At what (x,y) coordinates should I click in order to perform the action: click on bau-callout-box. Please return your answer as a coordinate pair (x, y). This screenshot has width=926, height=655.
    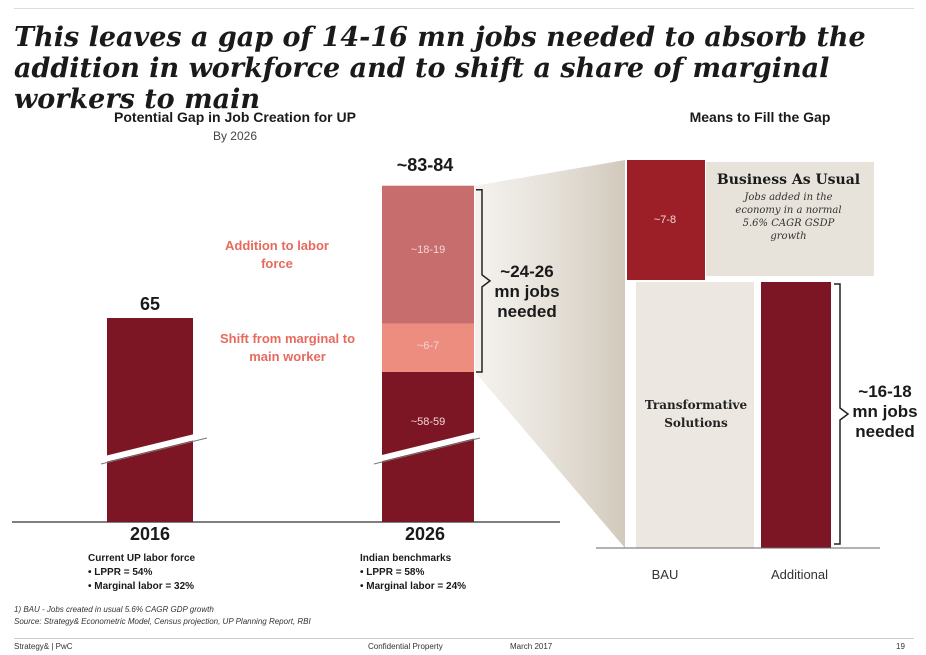
    Looking at the image, I should click on (790, 219).